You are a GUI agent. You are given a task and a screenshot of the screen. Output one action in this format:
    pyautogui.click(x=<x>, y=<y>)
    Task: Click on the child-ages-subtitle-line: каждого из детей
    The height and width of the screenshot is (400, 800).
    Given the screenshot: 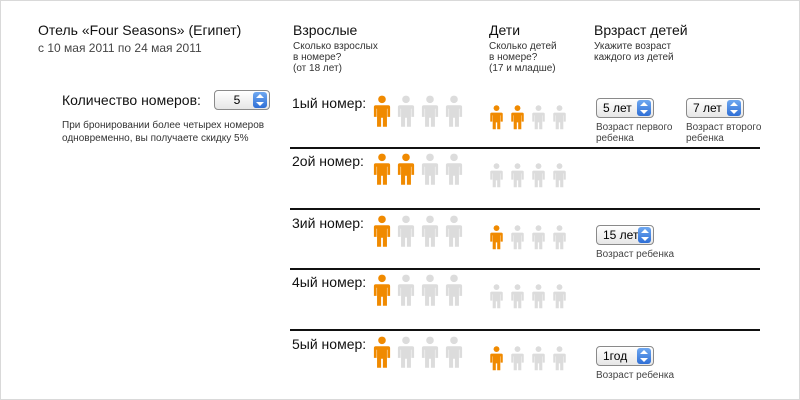 What is the action you would take?
    pyautogui.click(x=634, y=57)
    